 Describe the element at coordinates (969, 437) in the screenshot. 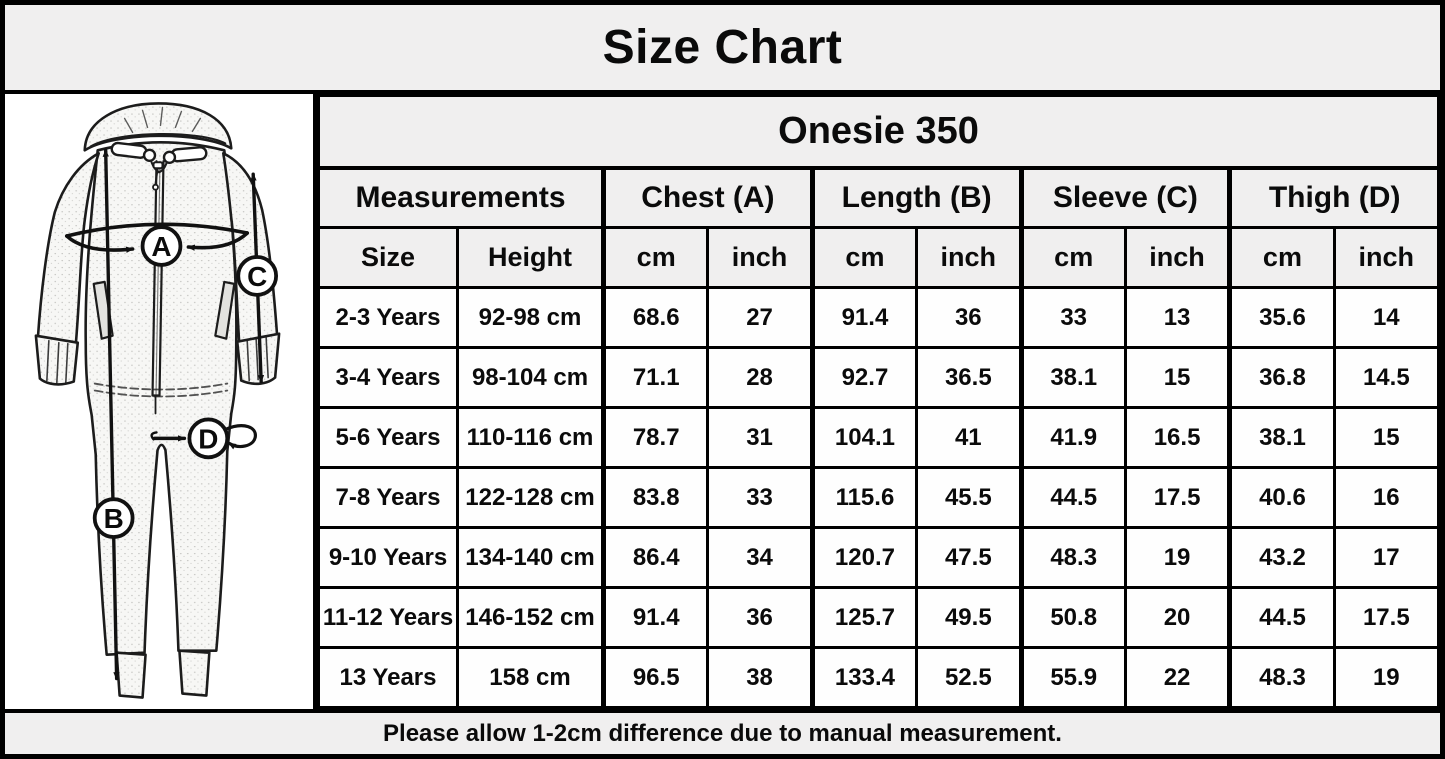

I see `table-cell: 41` at that location.